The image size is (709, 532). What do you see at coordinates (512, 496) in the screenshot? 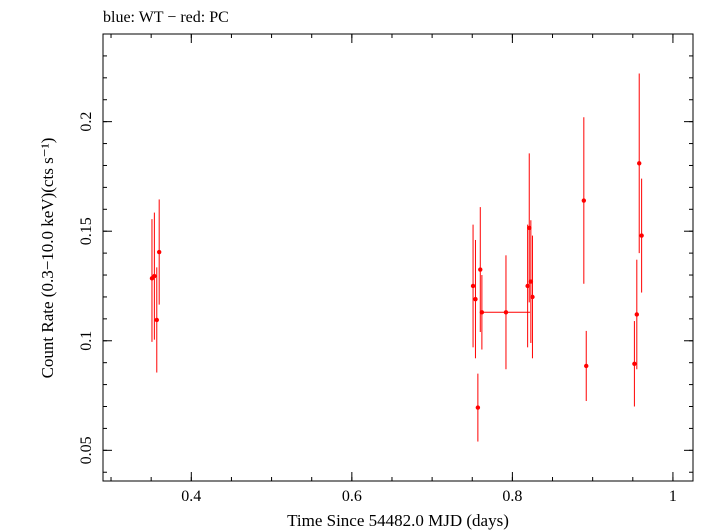
I see `x-tick-label: 0.8` at bounding box center [512, 496].